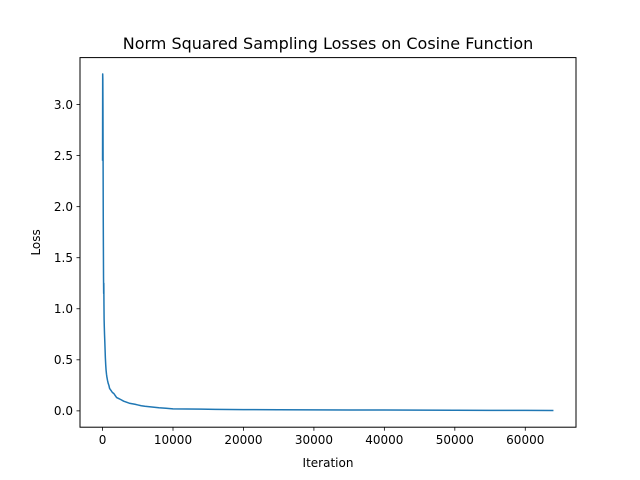  I want to click on y-tick-label: 2.5, so click(63, 156).